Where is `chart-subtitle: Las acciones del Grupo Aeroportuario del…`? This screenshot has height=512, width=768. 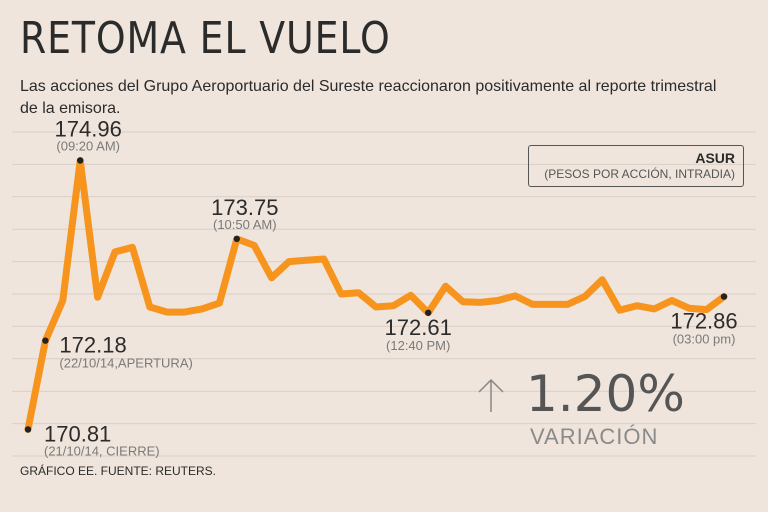 chart-subtitle: Las acciones del Grupo Aeroportuario del… is located at coordinates (368, 97).